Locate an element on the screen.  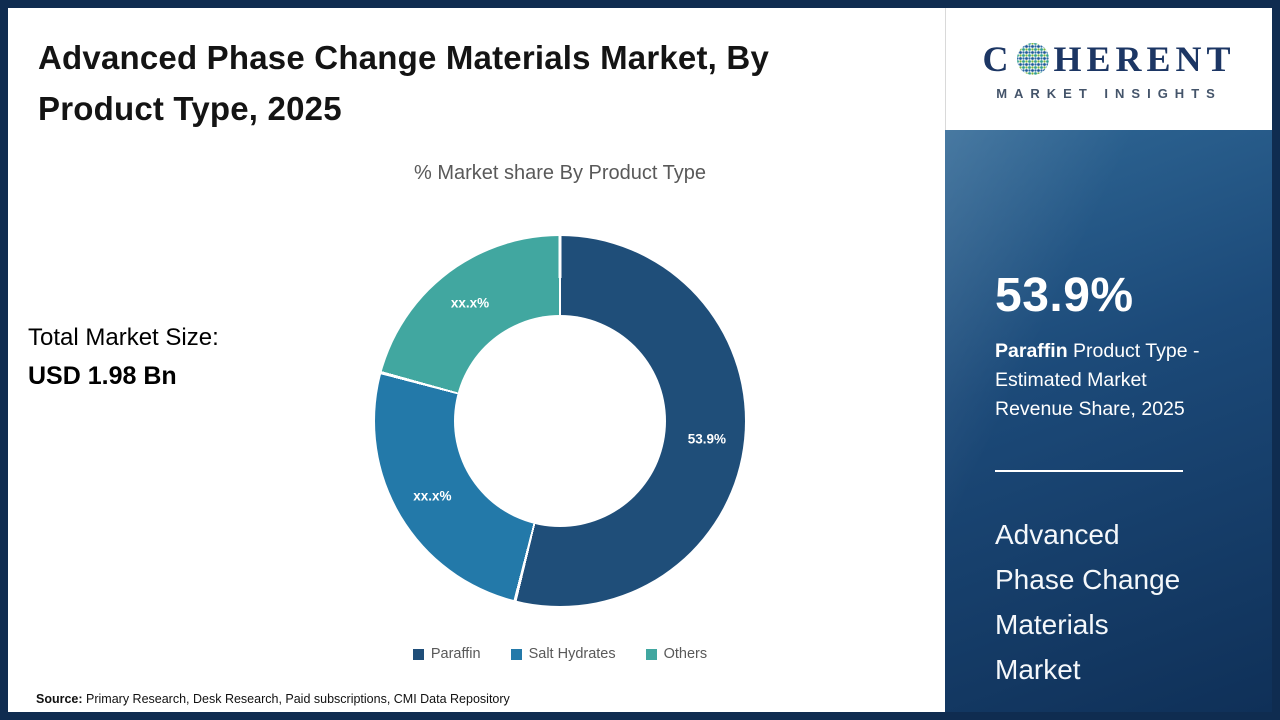
legend-item-paraffin: Paraffin is located at coordinates (446, 654).